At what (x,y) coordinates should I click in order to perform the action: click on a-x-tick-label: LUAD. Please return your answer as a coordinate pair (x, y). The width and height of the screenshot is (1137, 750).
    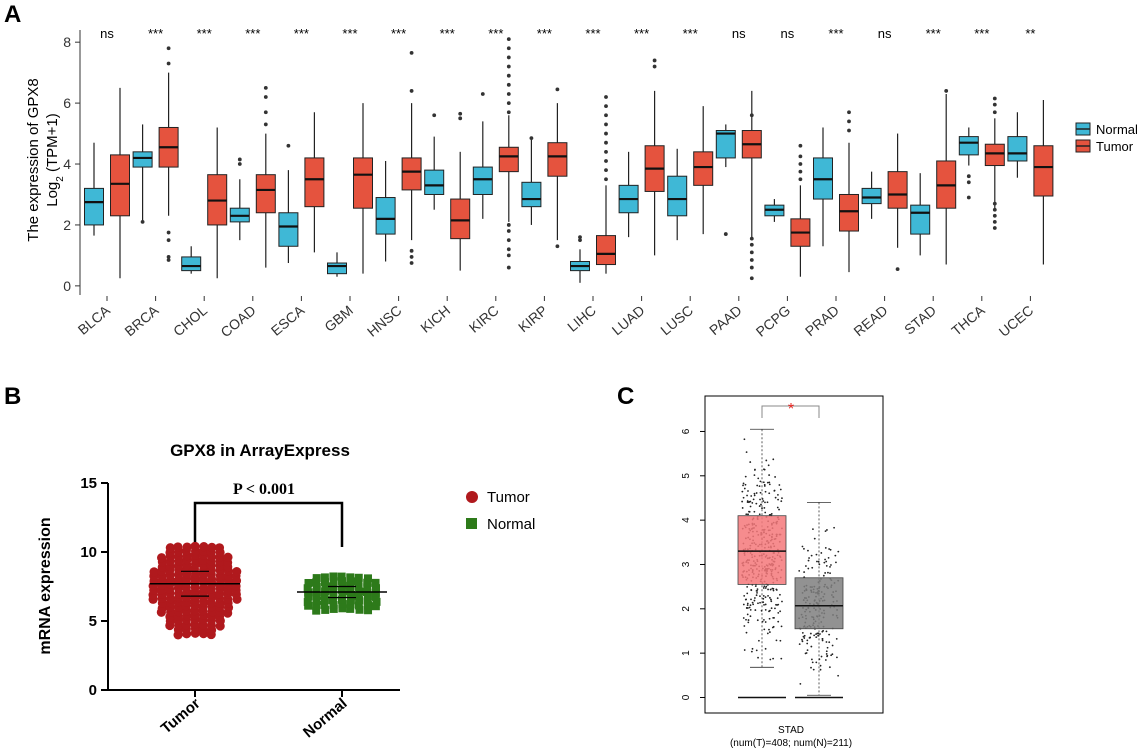
    Looking at the image, I should click on (628, 320).